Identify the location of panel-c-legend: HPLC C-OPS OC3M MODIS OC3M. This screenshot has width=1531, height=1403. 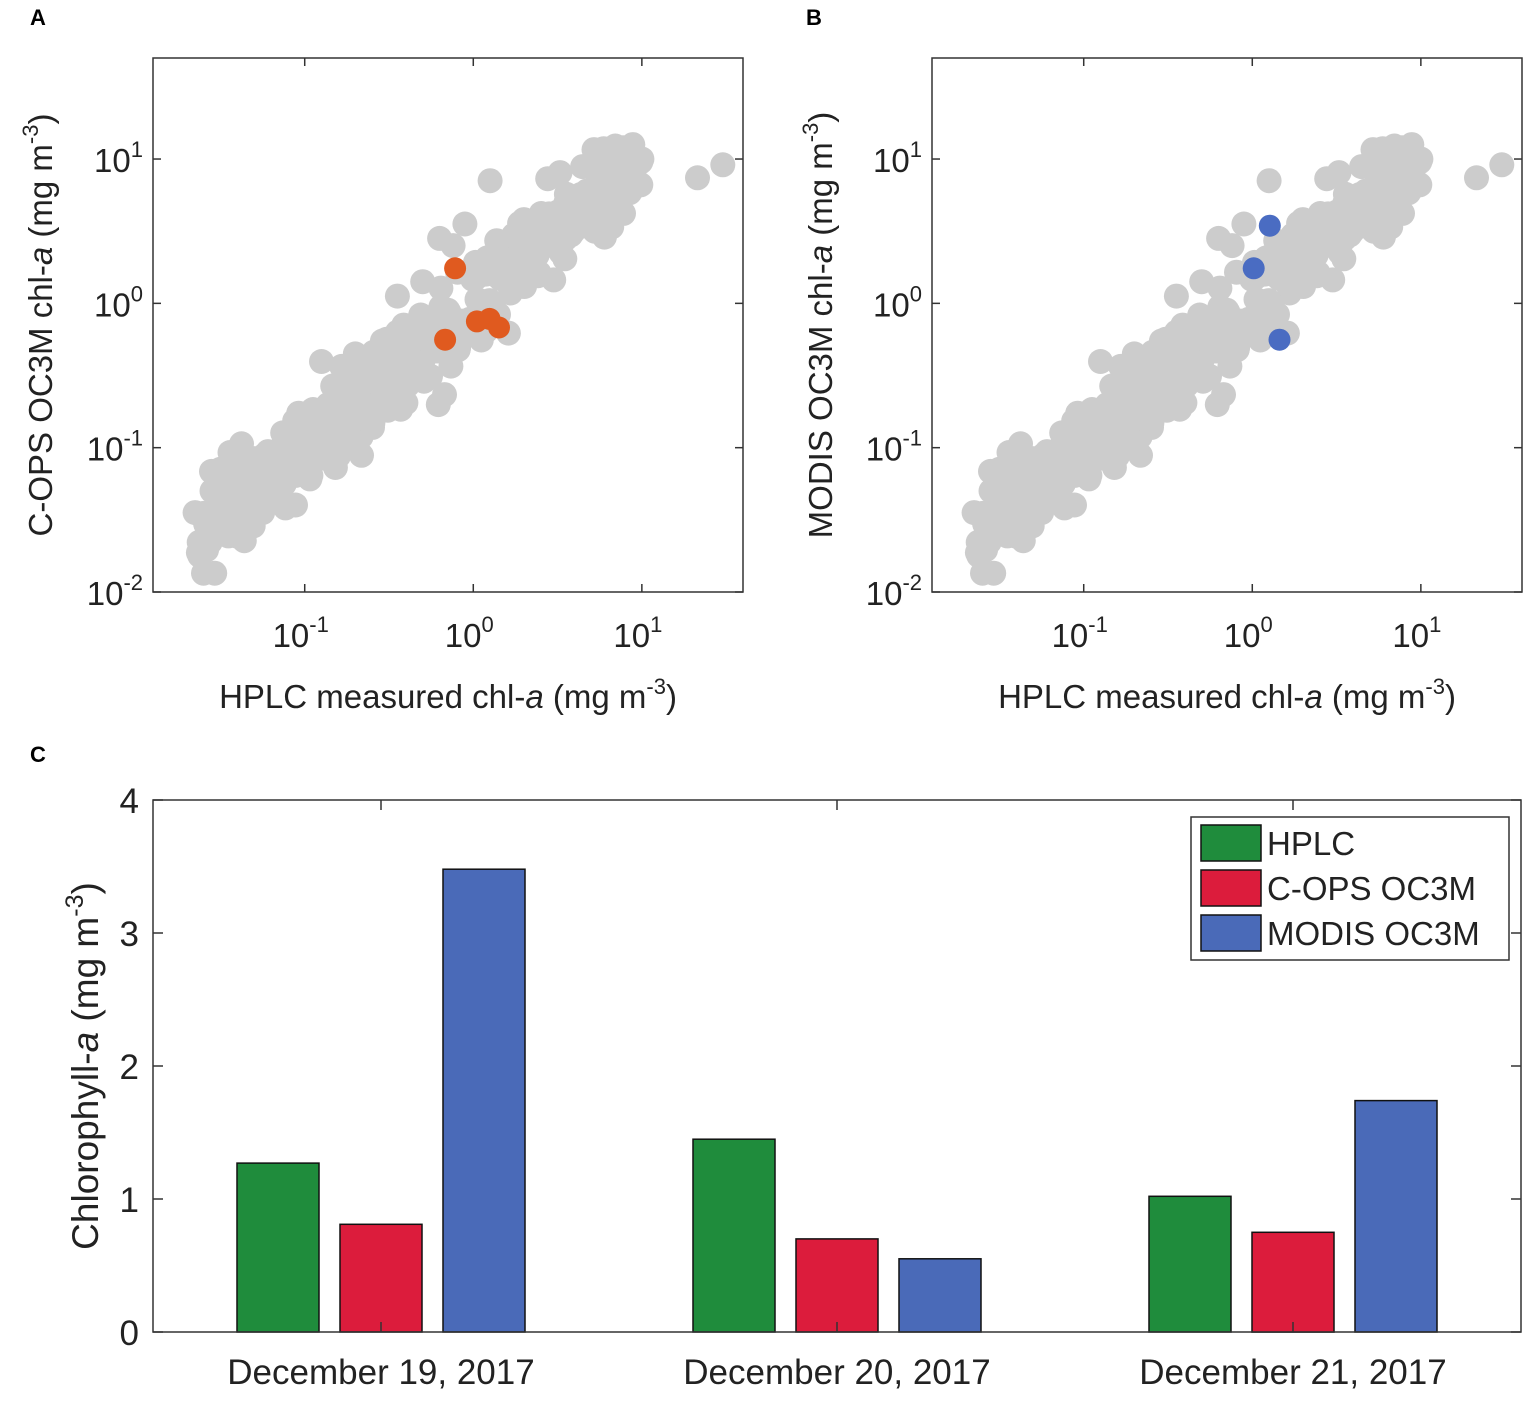
(1350, 888).